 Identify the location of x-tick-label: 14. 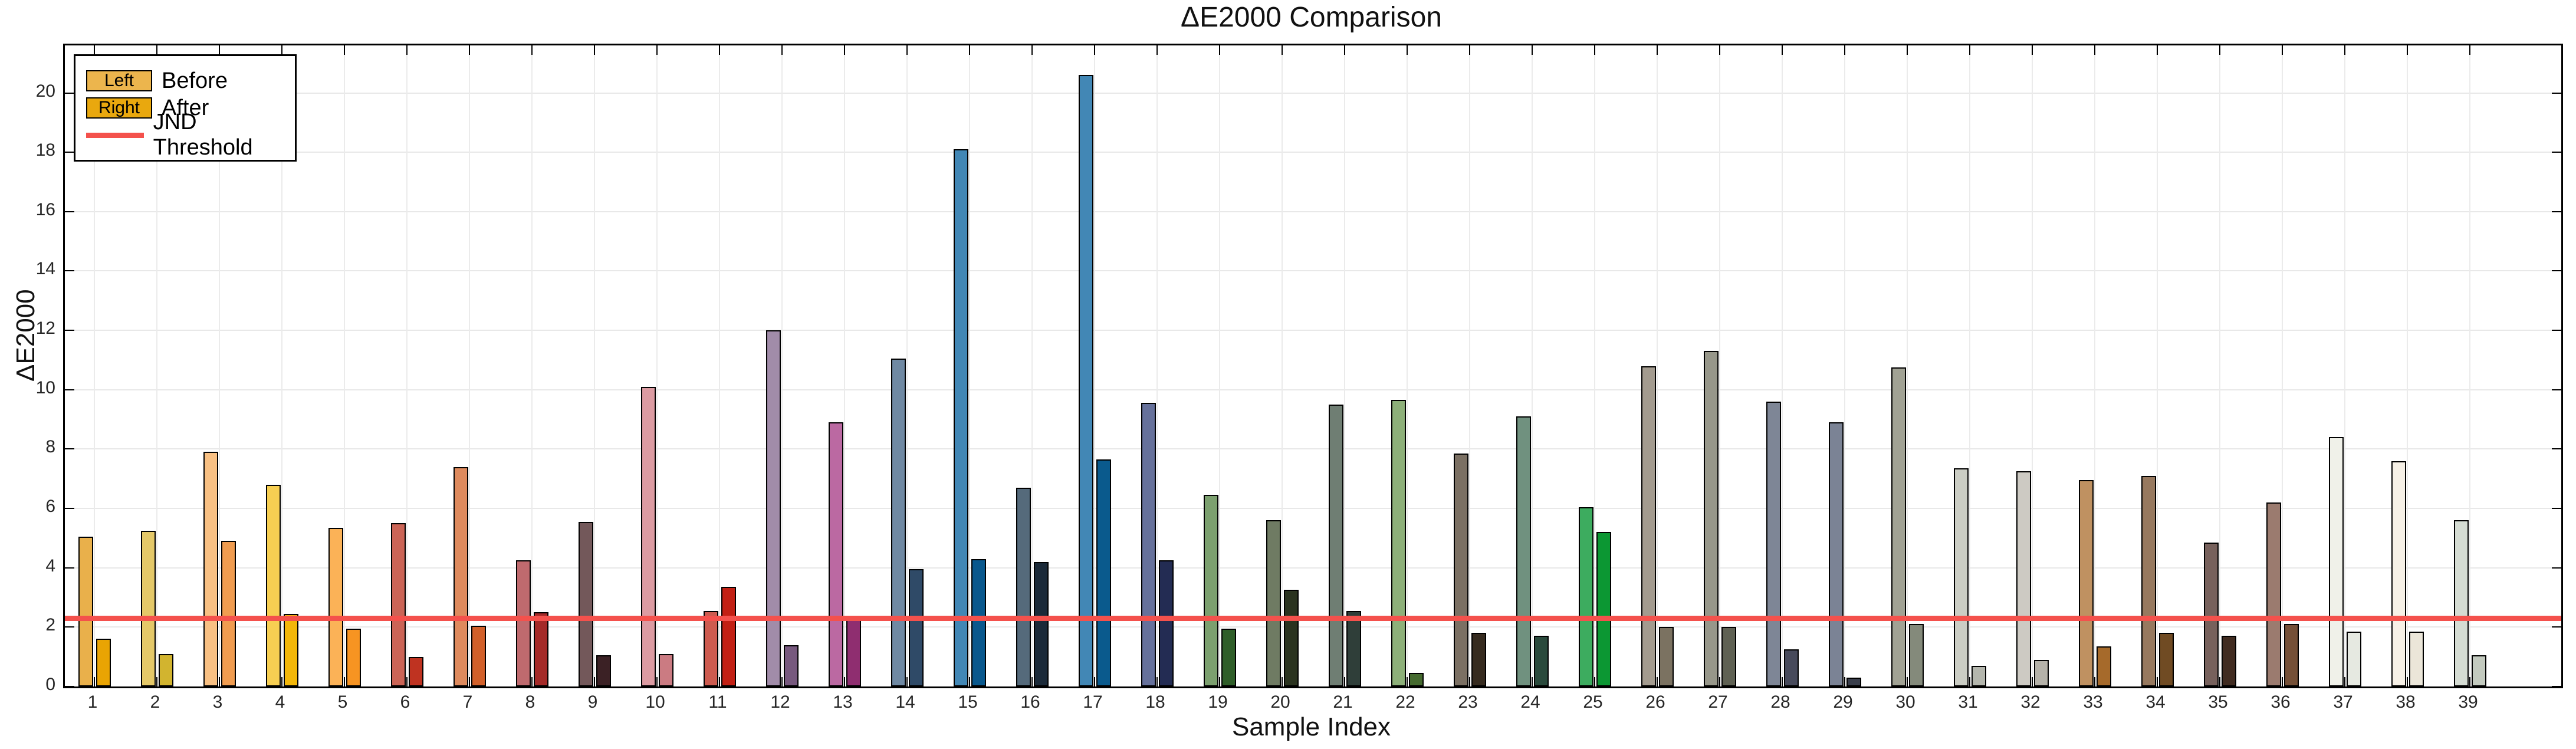
(905, 702).